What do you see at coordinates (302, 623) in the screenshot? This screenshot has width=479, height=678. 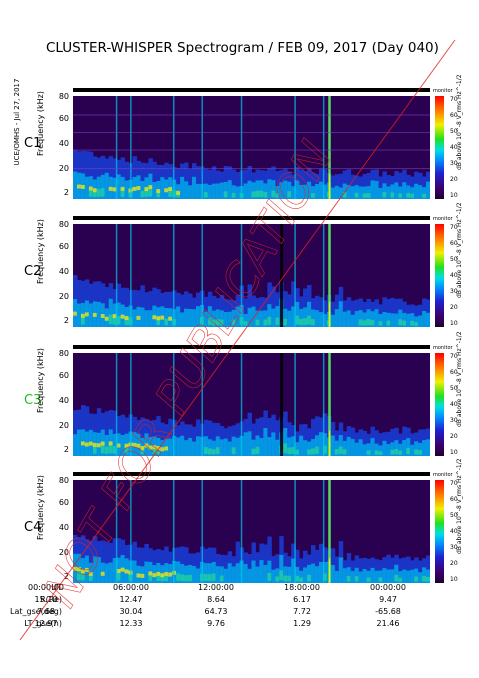 I see `table-cell: 1.29` at bounding box center [302, 623].